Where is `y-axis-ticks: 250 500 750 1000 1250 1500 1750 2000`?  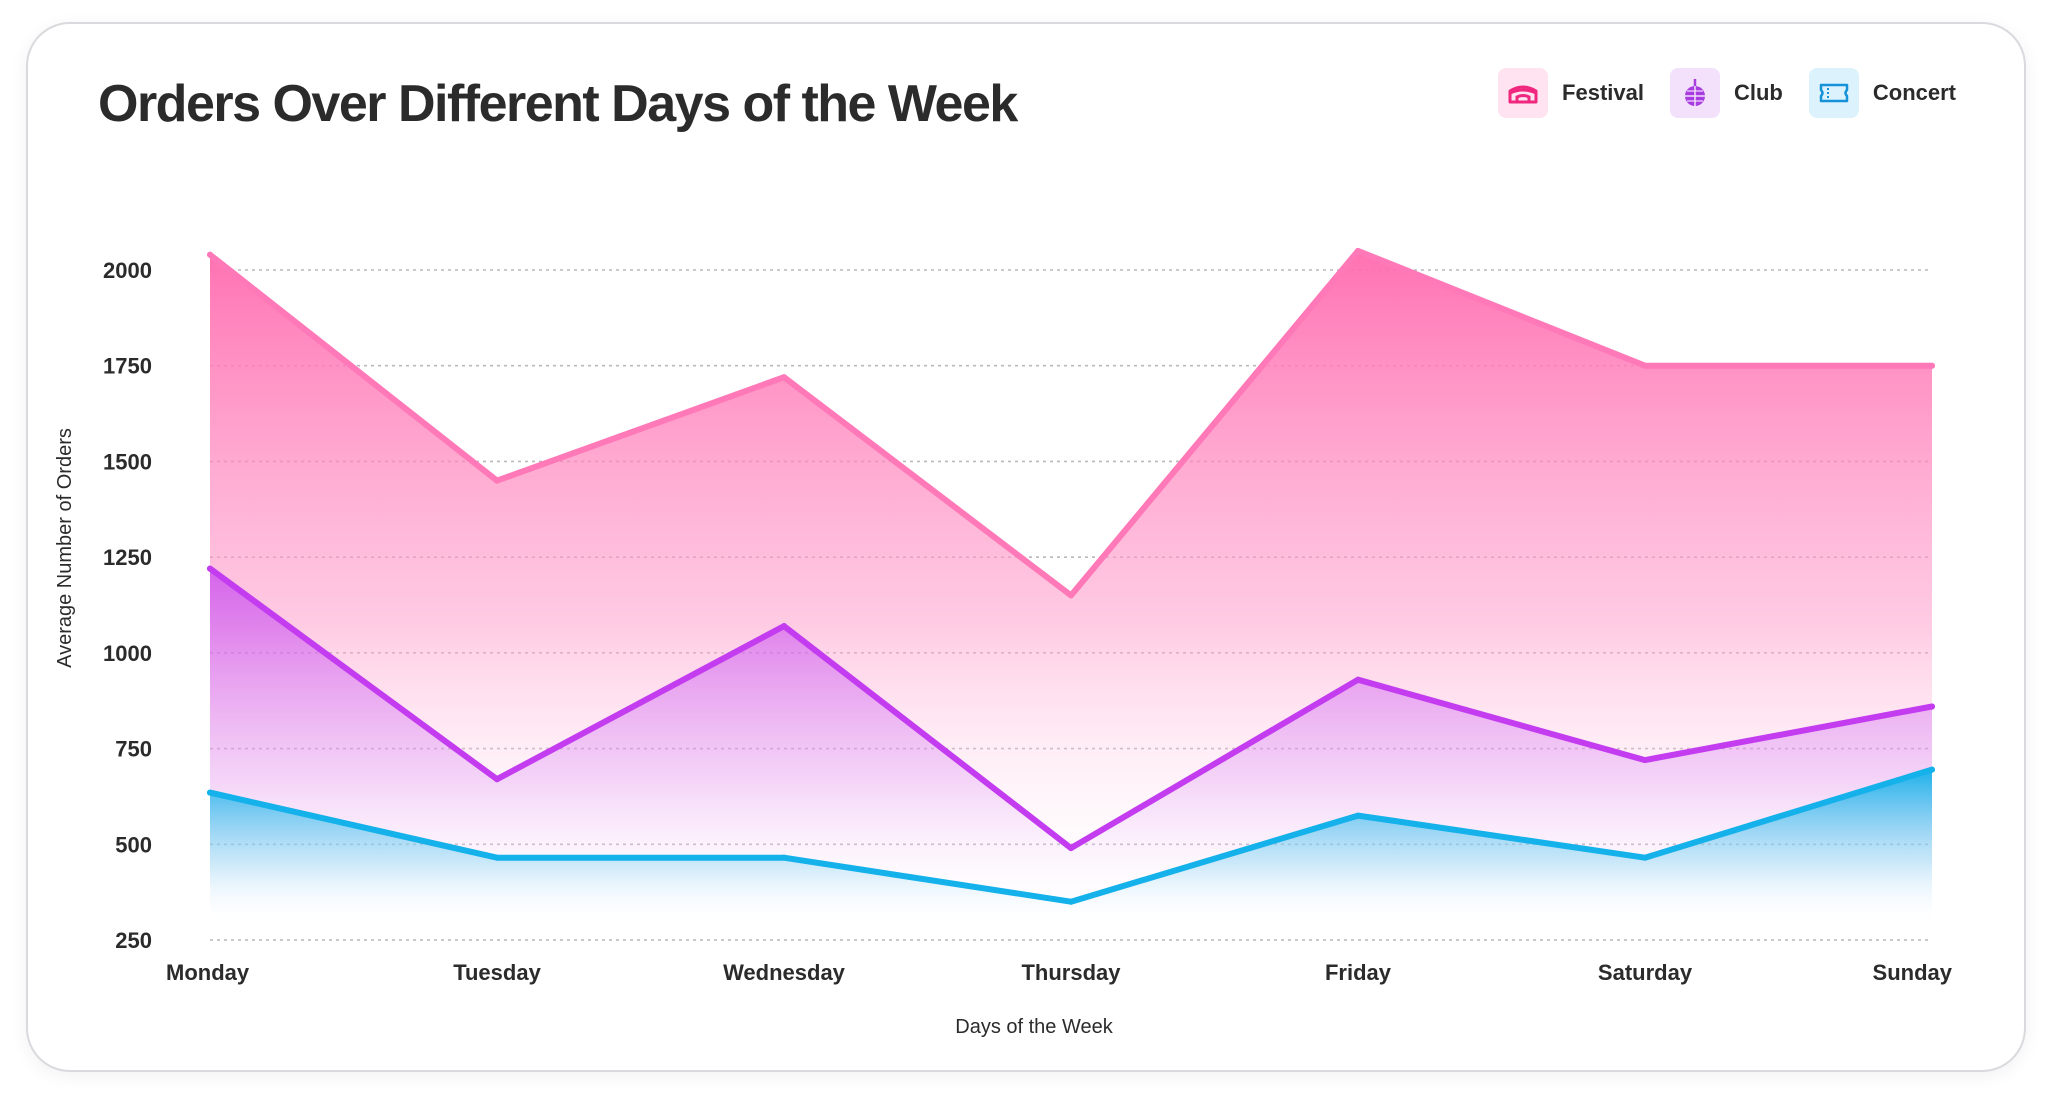
y-axis-ticks: 250 500 750 1000 1250 1500 1750 2000 is located at coordinates (127, 605).